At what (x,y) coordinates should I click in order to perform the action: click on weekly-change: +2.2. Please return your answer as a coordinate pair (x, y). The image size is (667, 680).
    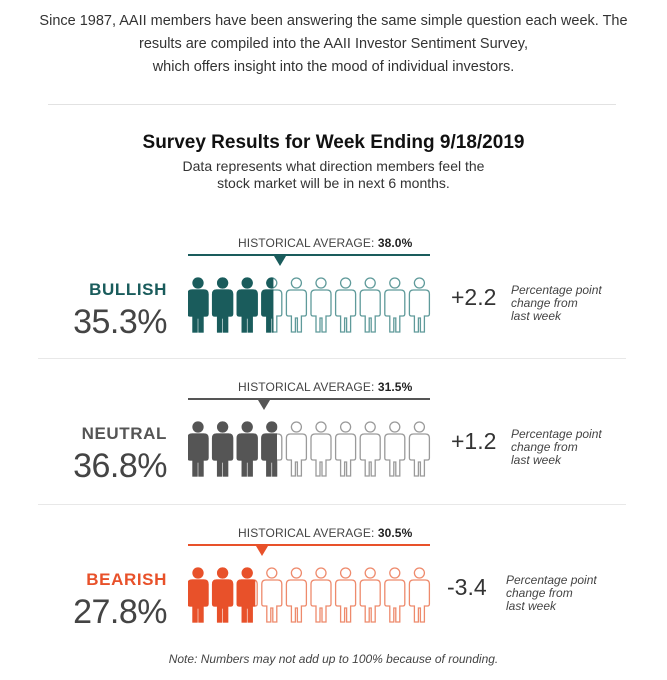
    Looking at the image, I should click on (474, 297).